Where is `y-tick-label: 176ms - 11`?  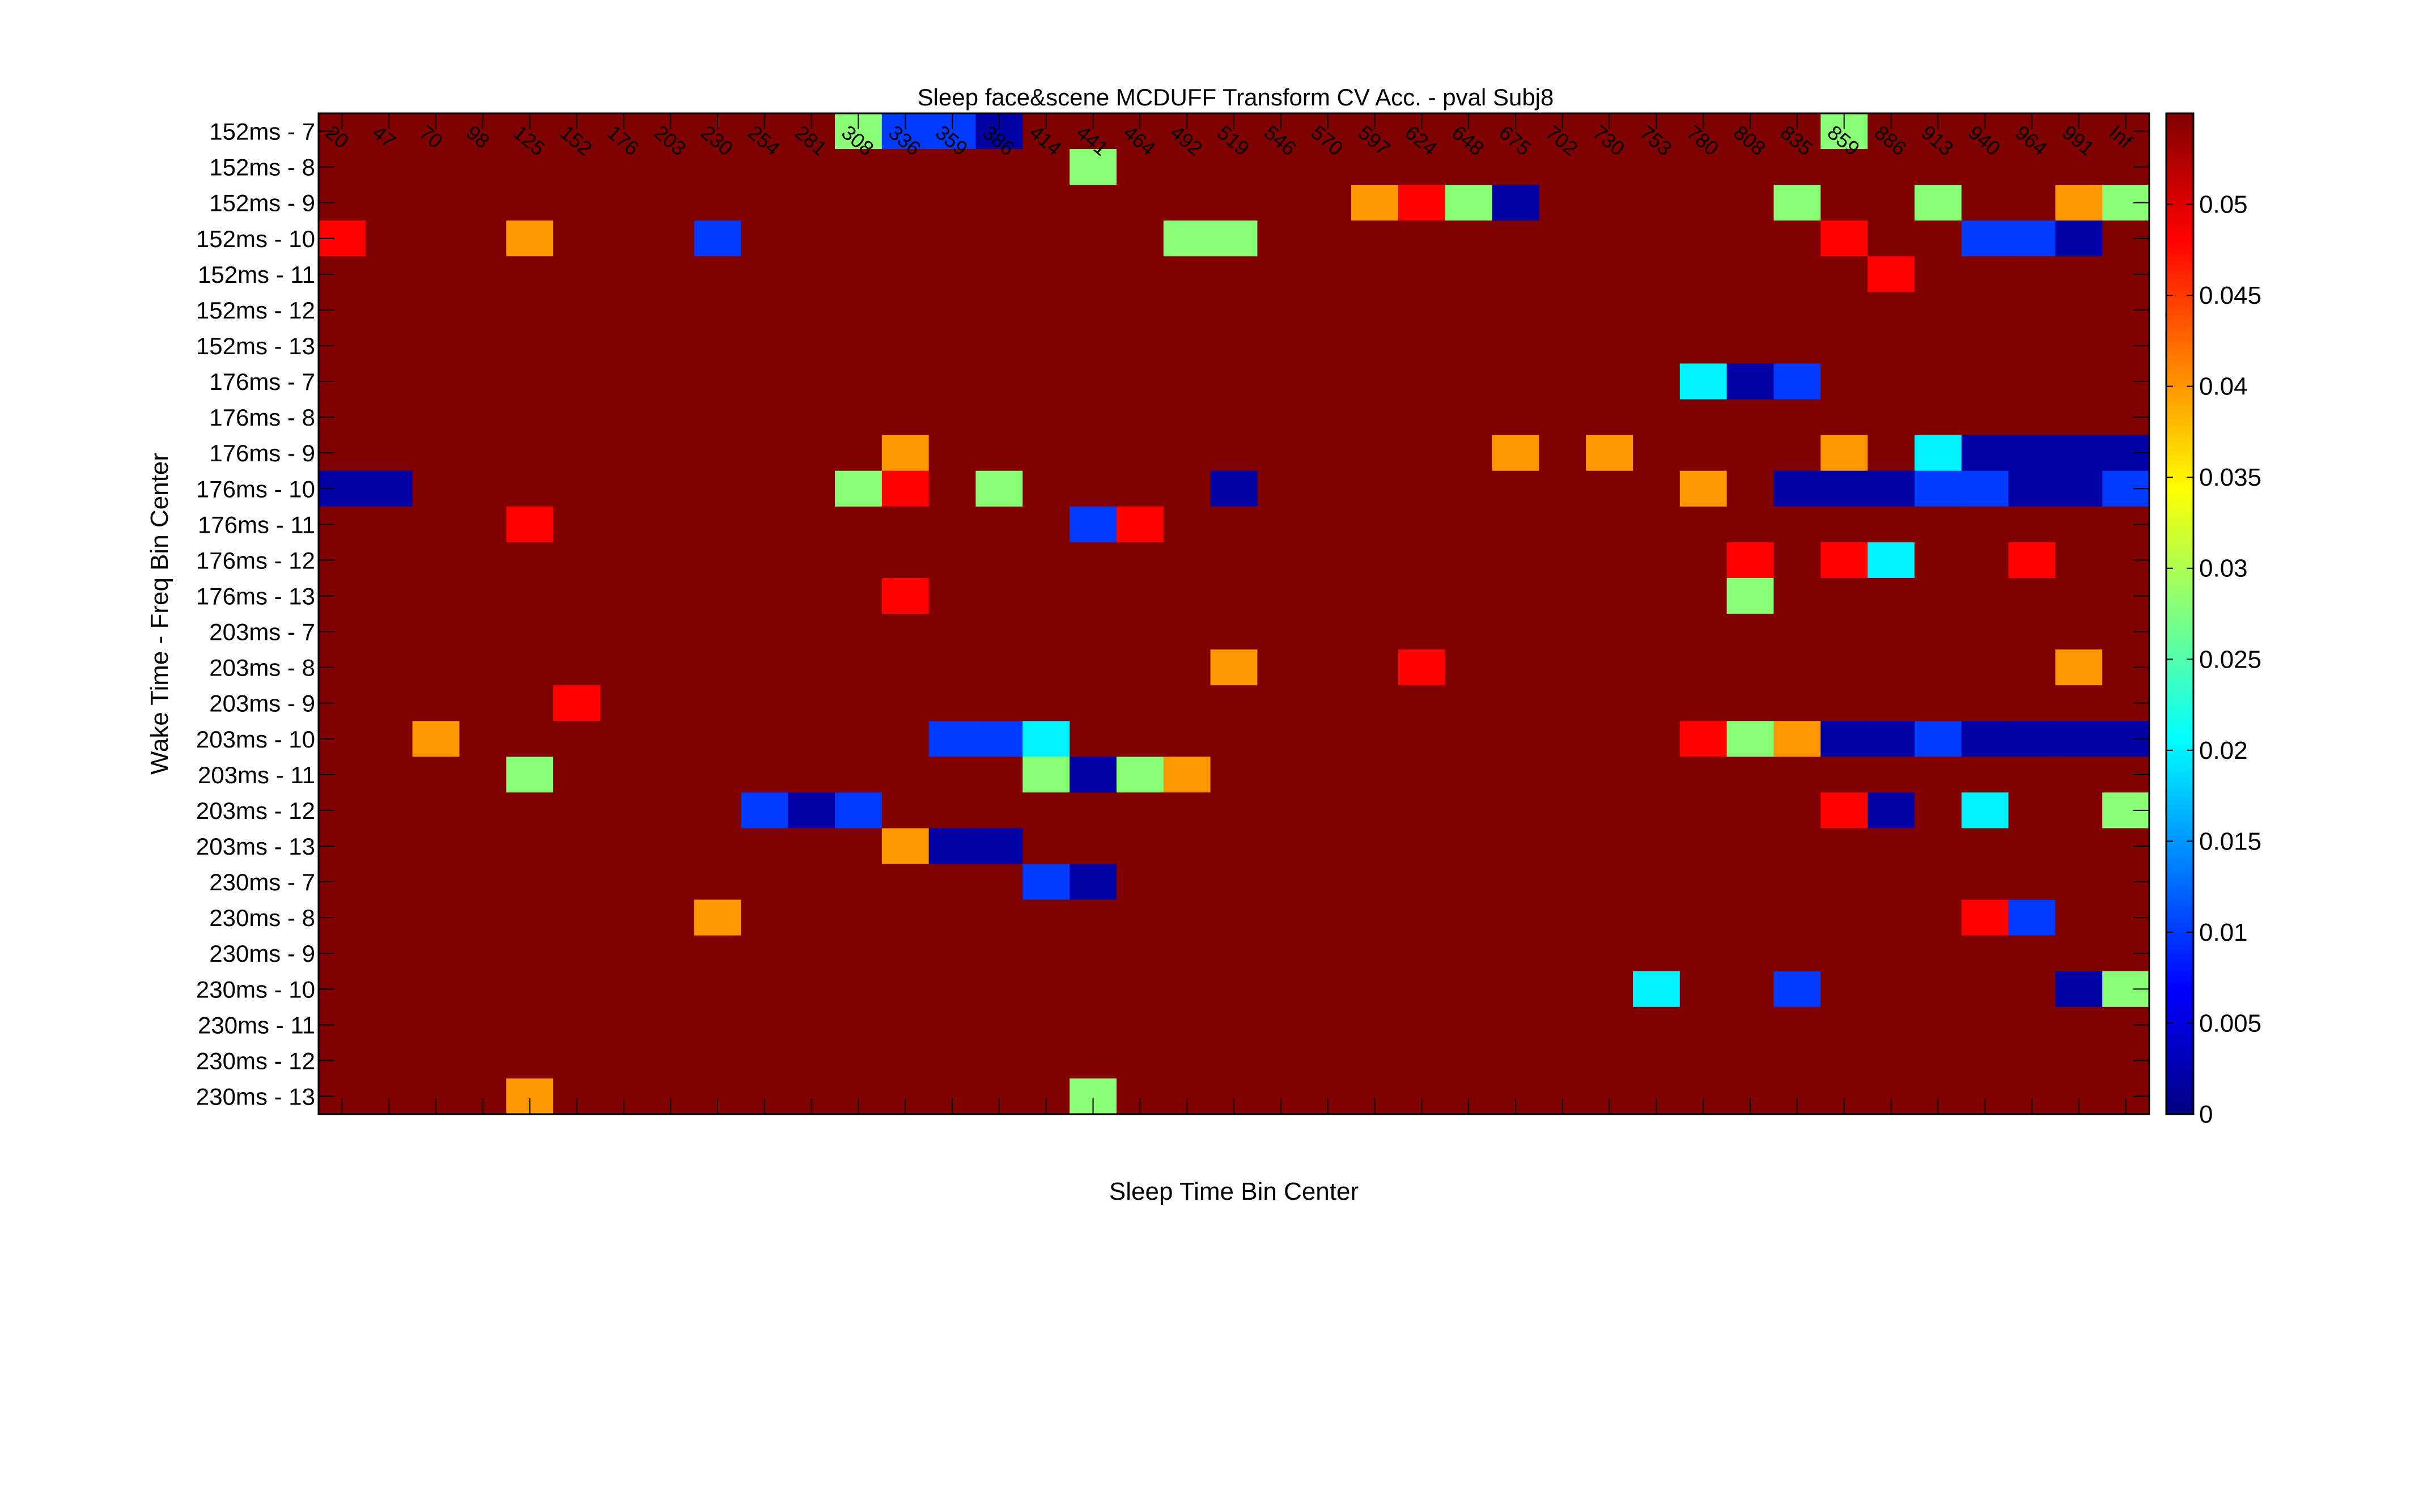
y-tick-label: 176ms - 11 is located at coordinates (256, 525).